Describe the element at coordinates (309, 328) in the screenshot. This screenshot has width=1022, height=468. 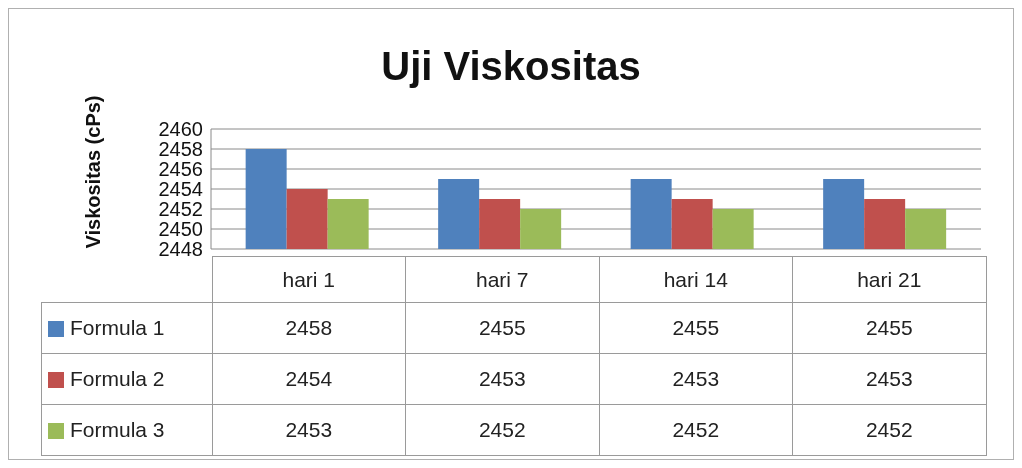
I see `data-label: 2458` at that location.